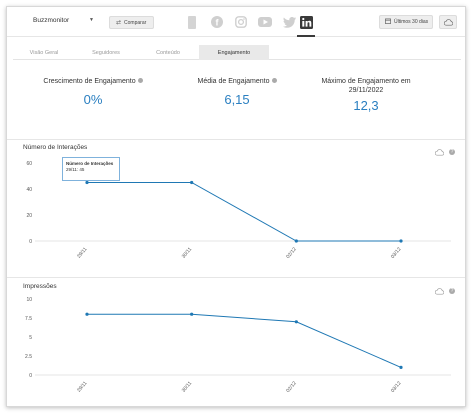  Describe the element at coordinates (366, 86) in the screenshot. I see `metric-label: Máximo de Engajamento em 29/11/2022` at that location.